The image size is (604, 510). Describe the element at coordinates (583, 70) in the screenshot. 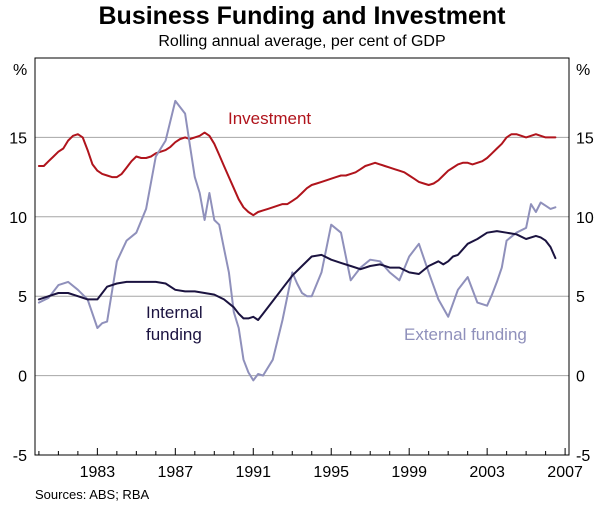

I see `y-unit-right: %` at that location.